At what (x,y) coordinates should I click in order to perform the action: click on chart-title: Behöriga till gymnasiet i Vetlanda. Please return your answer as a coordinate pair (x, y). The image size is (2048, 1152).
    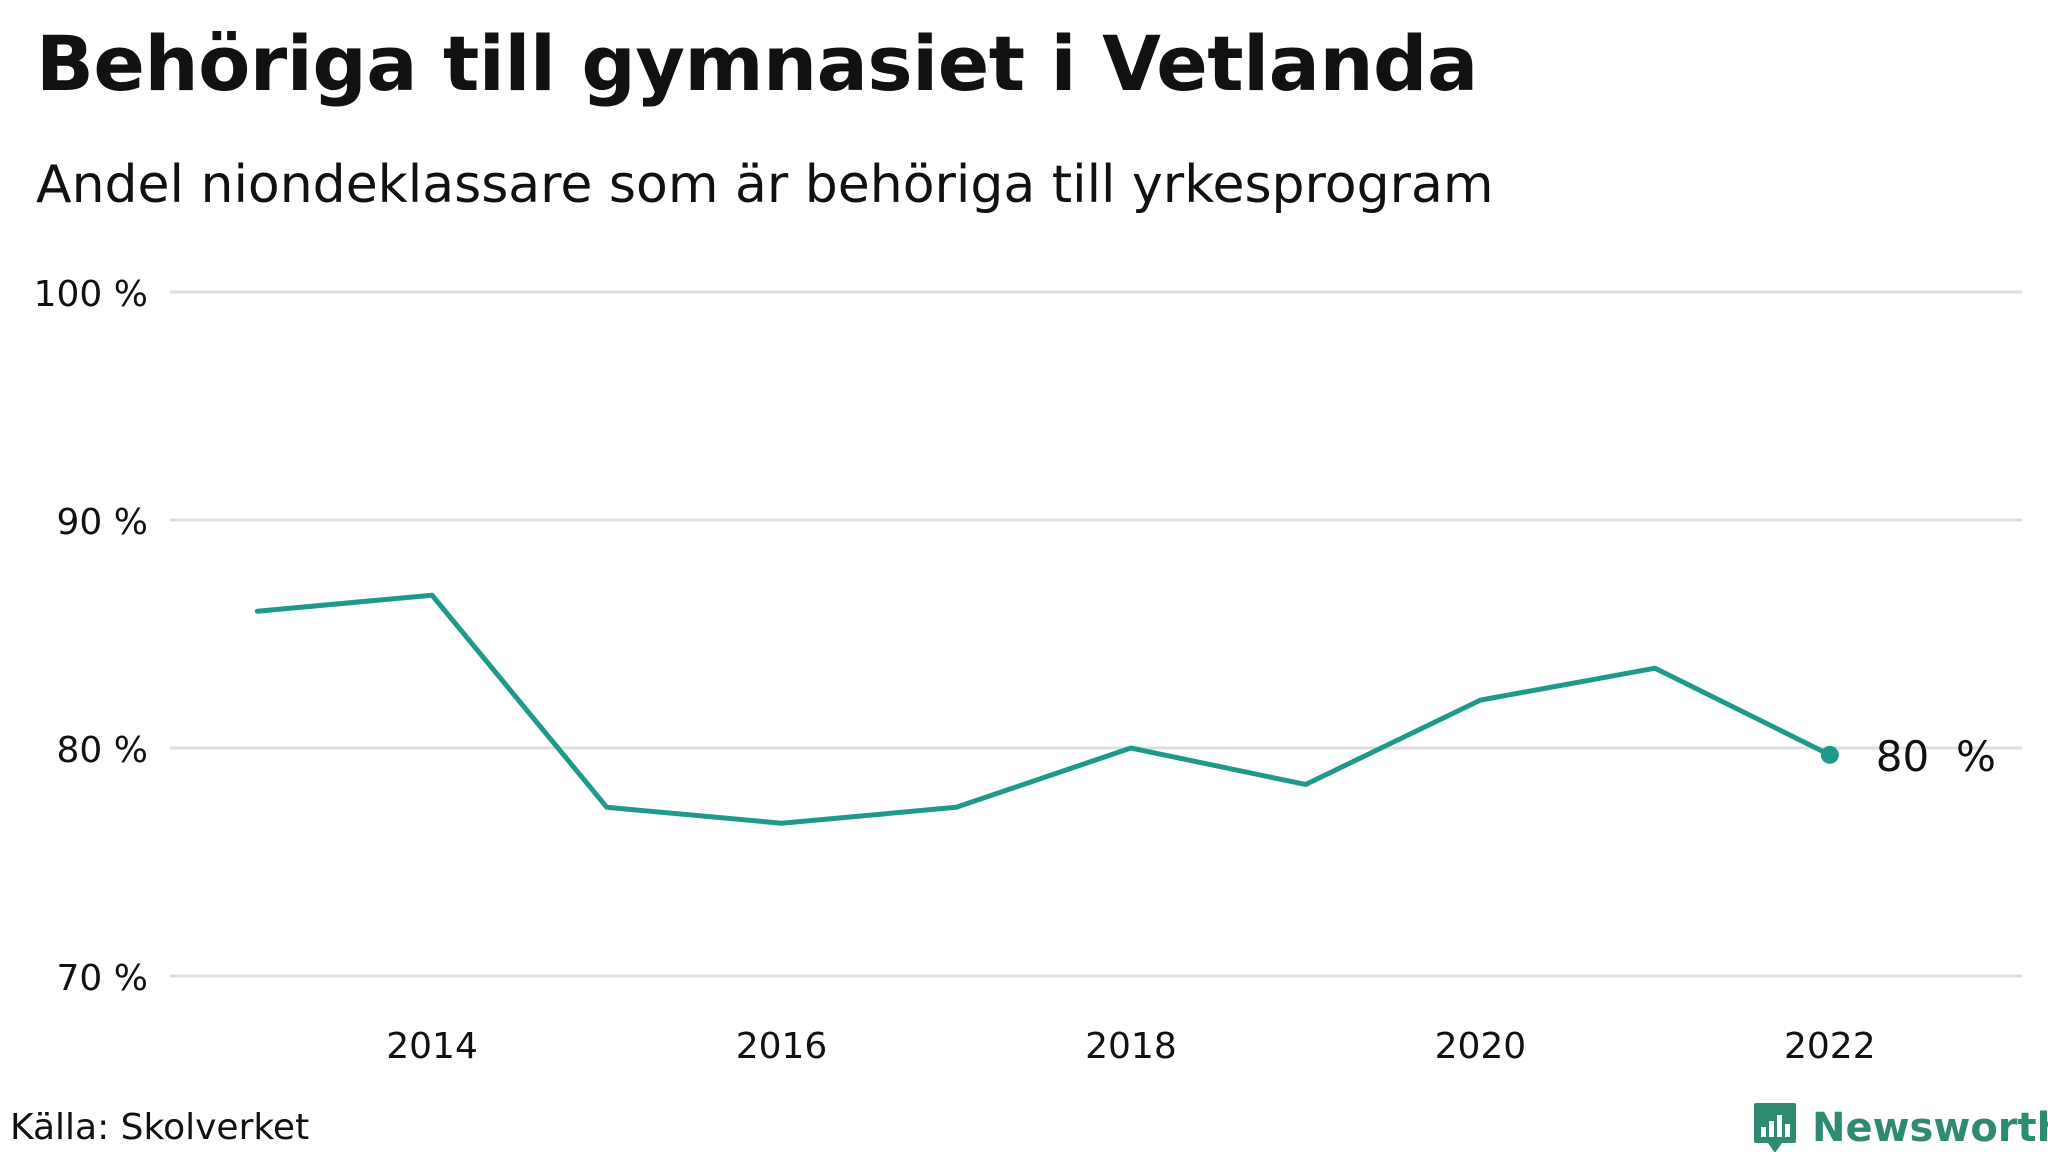
    Looking at the image, I should click on (757, 63).